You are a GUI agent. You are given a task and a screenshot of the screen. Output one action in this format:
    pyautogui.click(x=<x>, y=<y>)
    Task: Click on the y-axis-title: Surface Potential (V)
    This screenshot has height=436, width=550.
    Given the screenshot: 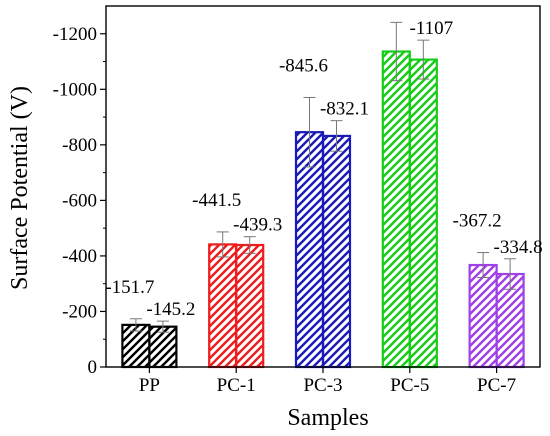 What is the action you would take?
    pyautogui.click(x=20, y=188)
    